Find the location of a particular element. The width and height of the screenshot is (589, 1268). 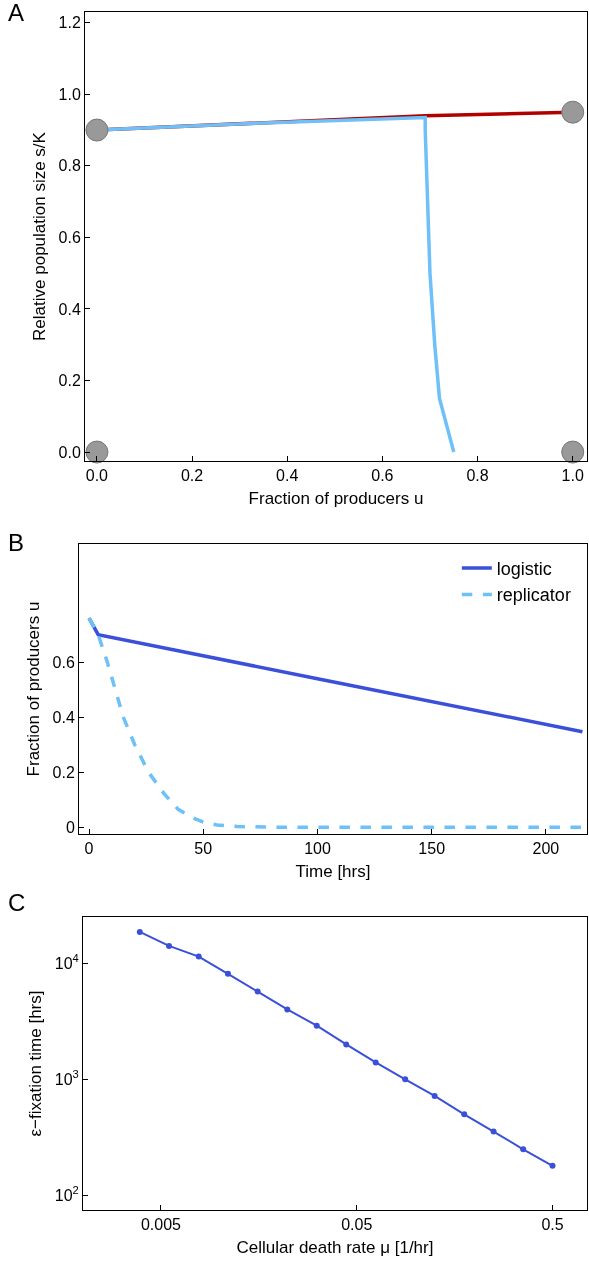

y-axis-title: Relative population size s/K is located at coordinates (40, 236).